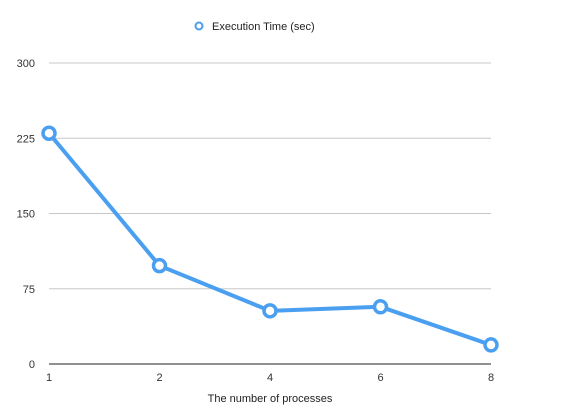  What do you see at coordinates (270, 399) in the screenshot?
I see `x-axis-title: The number of processes` at bounding box center [270, 399].